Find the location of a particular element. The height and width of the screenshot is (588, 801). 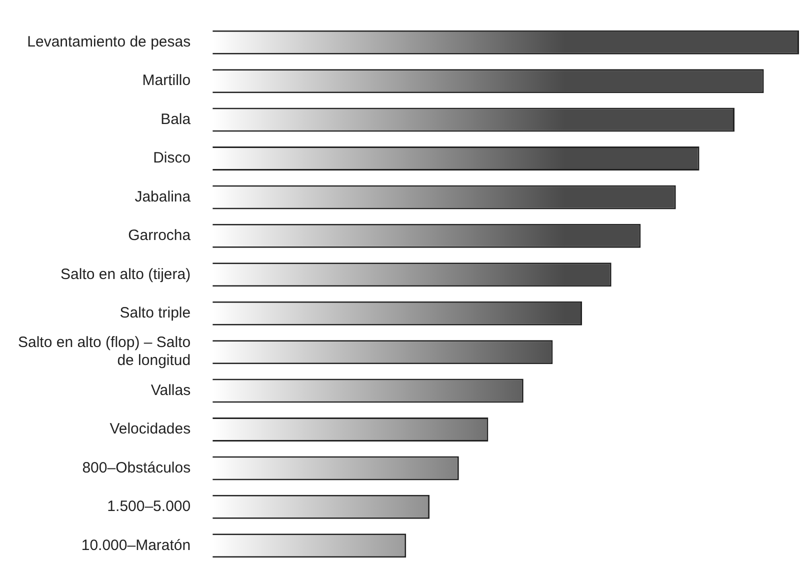

y-tick-label: Salto triple is located at coordinates (155, 313).